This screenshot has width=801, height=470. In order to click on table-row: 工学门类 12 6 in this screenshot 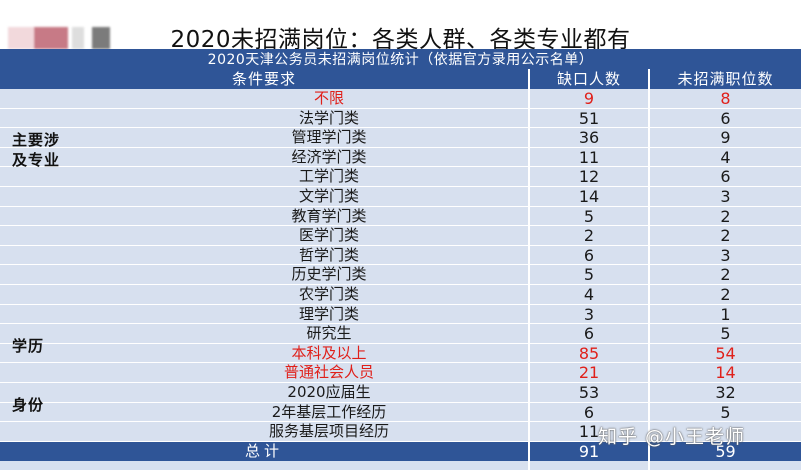, I will do `click(400, 177)`.